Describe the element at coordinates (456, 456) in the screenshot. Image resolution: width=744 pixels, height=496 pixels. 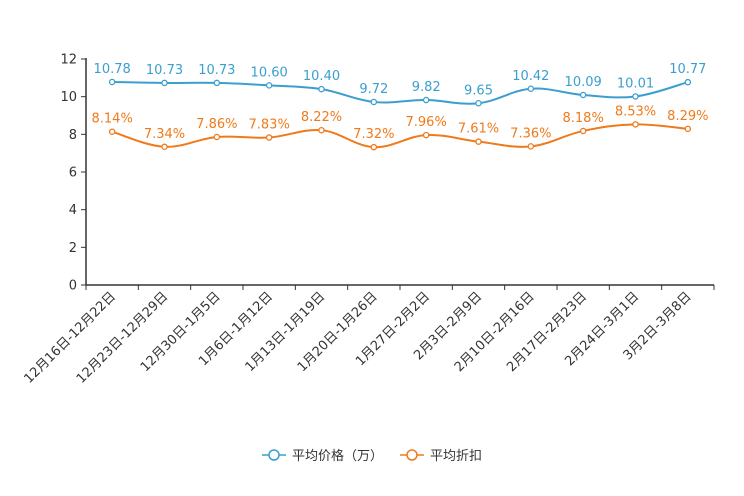
I see `legend-label-2: 平均折扣` at that location.